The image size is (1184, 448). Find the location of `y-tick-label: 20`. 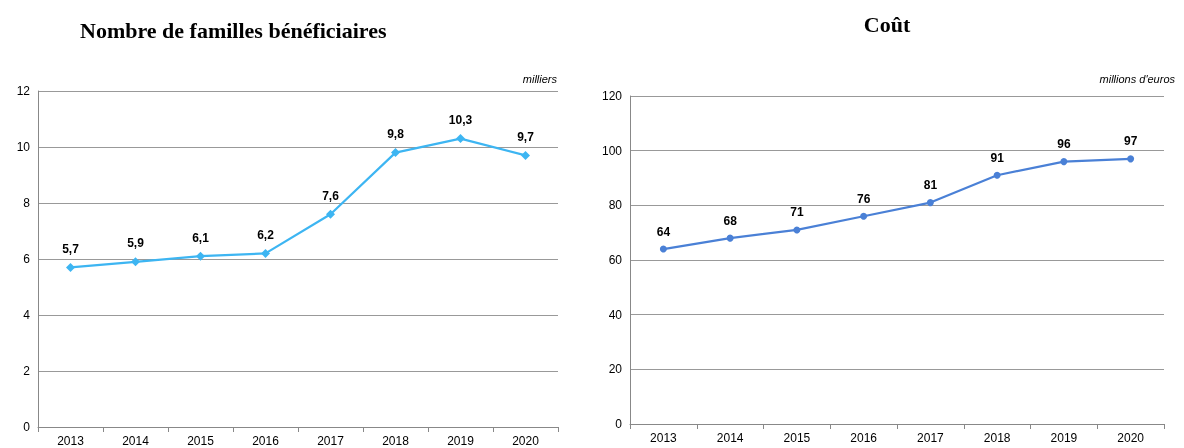

y-tick-label: 20 is located at coordinates (615, 369).